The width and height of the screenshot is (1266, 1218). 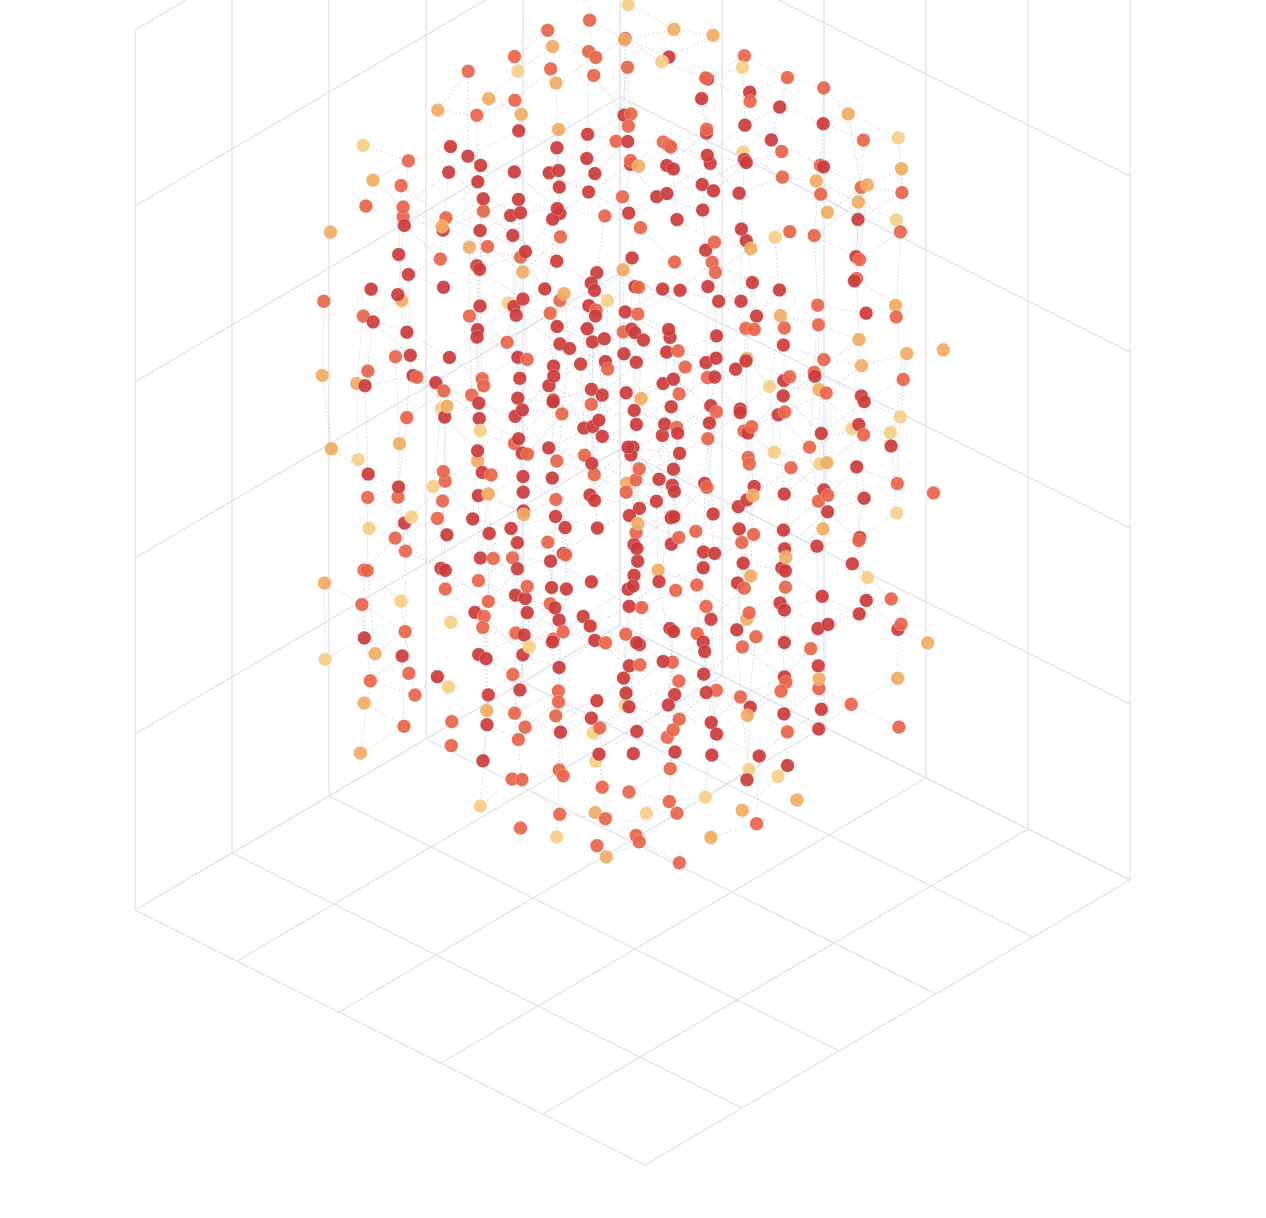 What do you see at coordinates (875, 752) in the screenshot?
I see `wall-x-gridline` at bounding box center [875, 752].